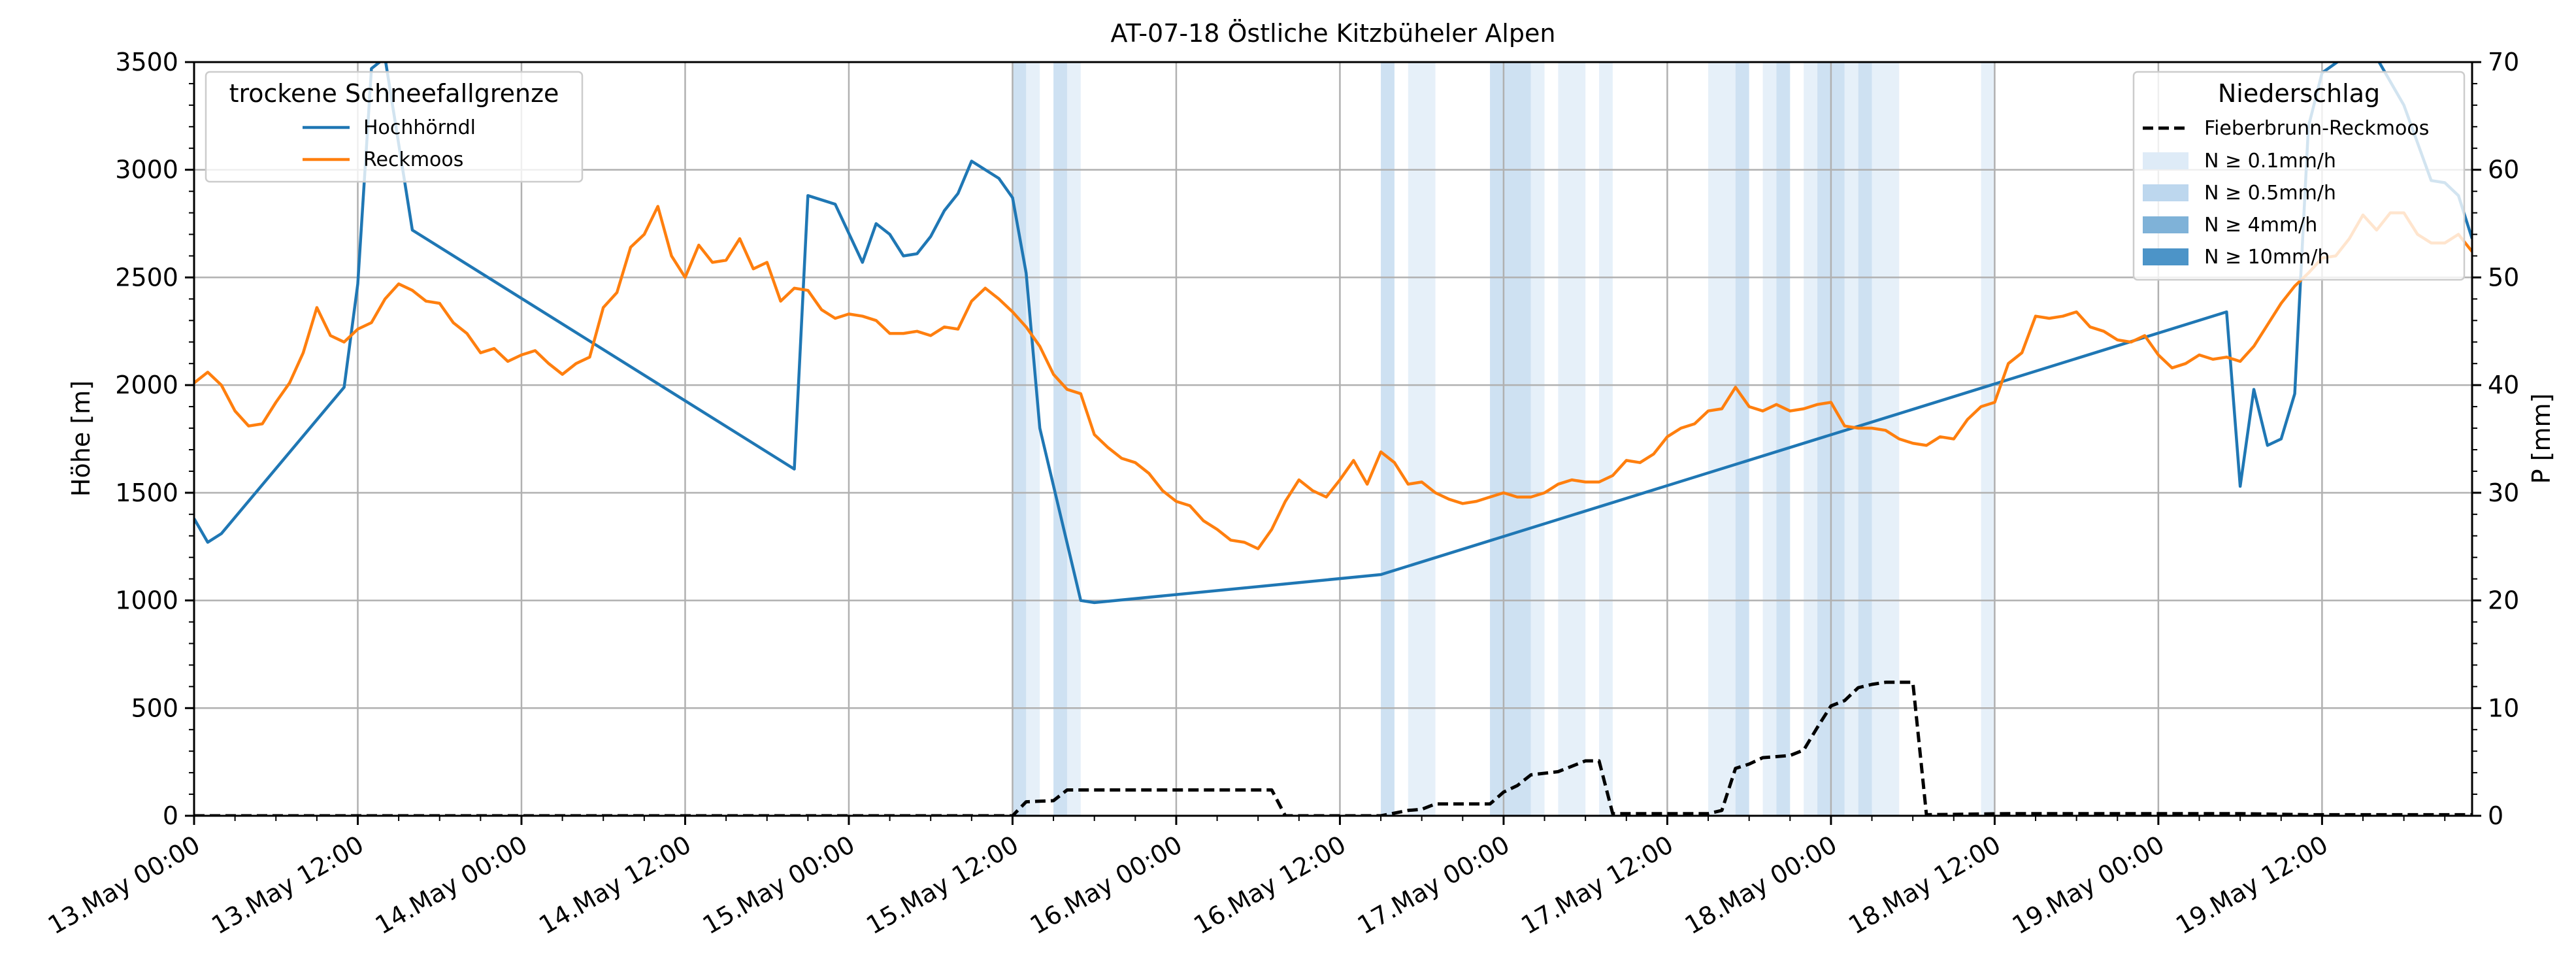 This screenshot has width=2576, height=972. Describe the element at coordinates (2316, 129) in the screenshot. I see `legend-entry-fieberbrunn: Fieberbrunn-Reckmoos` at that location.